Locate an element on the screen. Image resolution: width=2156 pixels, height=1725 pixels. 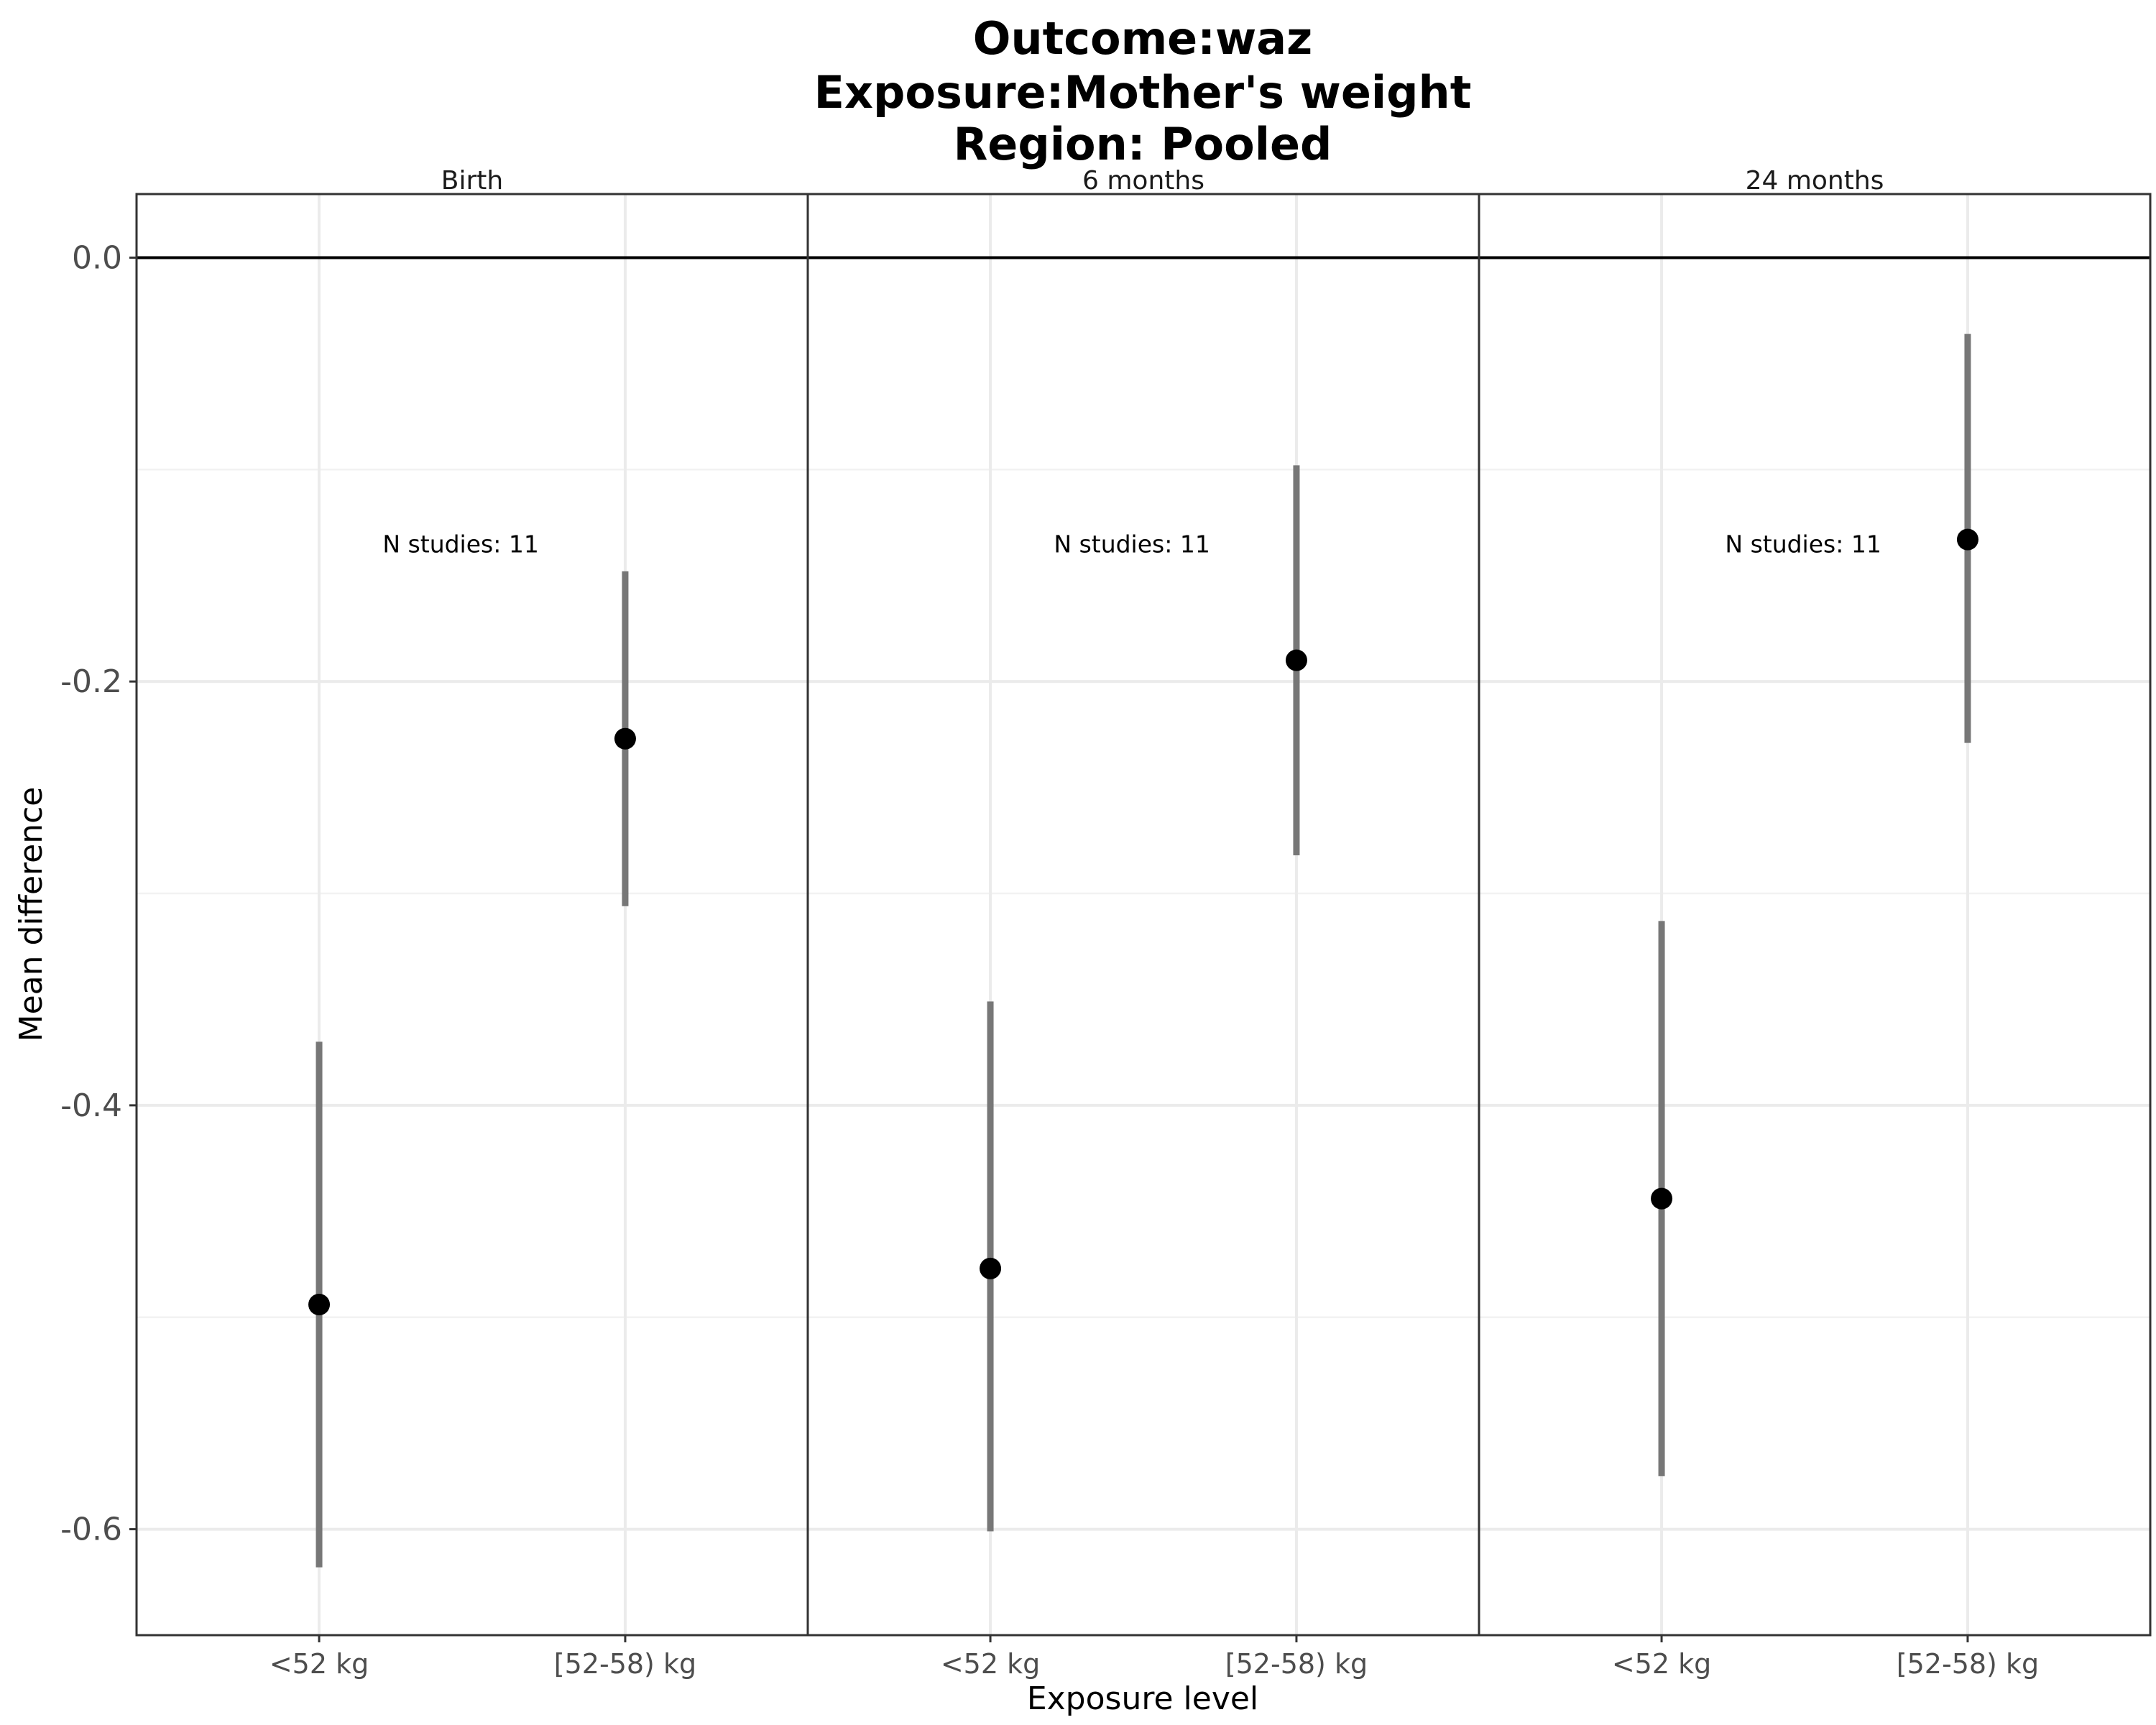
y-tick-label: 0.0 is located at coordinates (97, 257).